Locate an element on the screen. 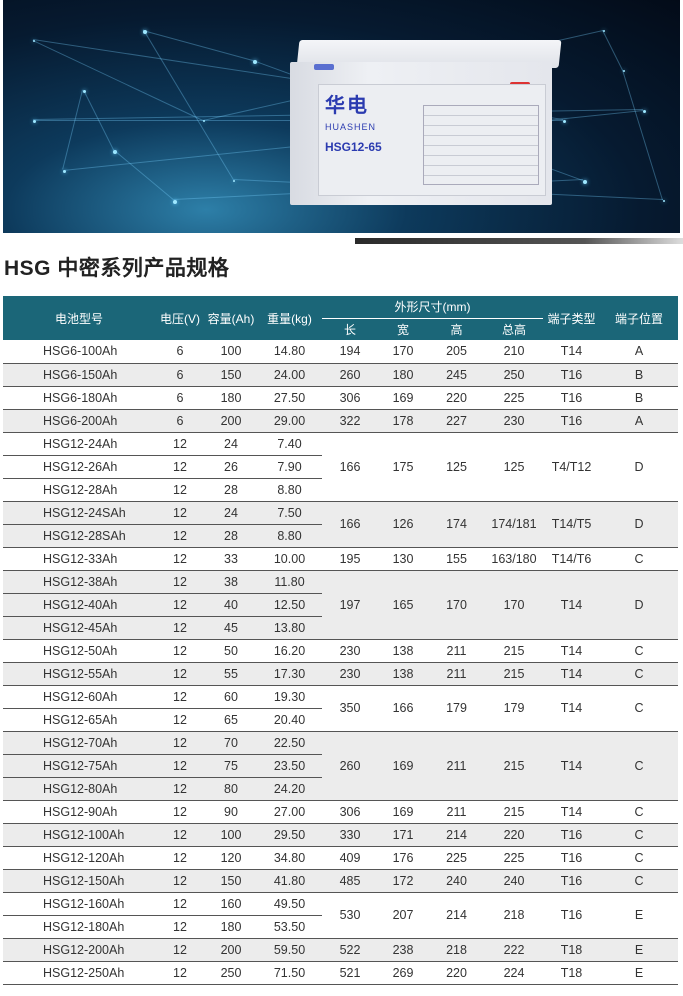 The height and width of the screenshot is (996, 683). table-row: HSG12-180Ah 12 180 53.50 is located at coordinates (340, 927).